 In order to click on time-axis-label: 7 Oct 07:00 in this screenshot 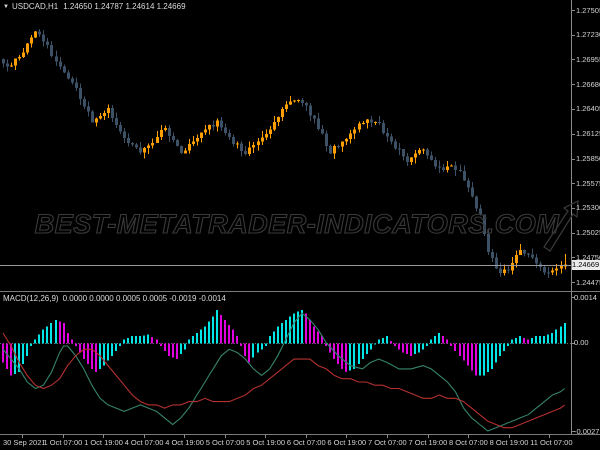, I will do `click(387, 442)`.